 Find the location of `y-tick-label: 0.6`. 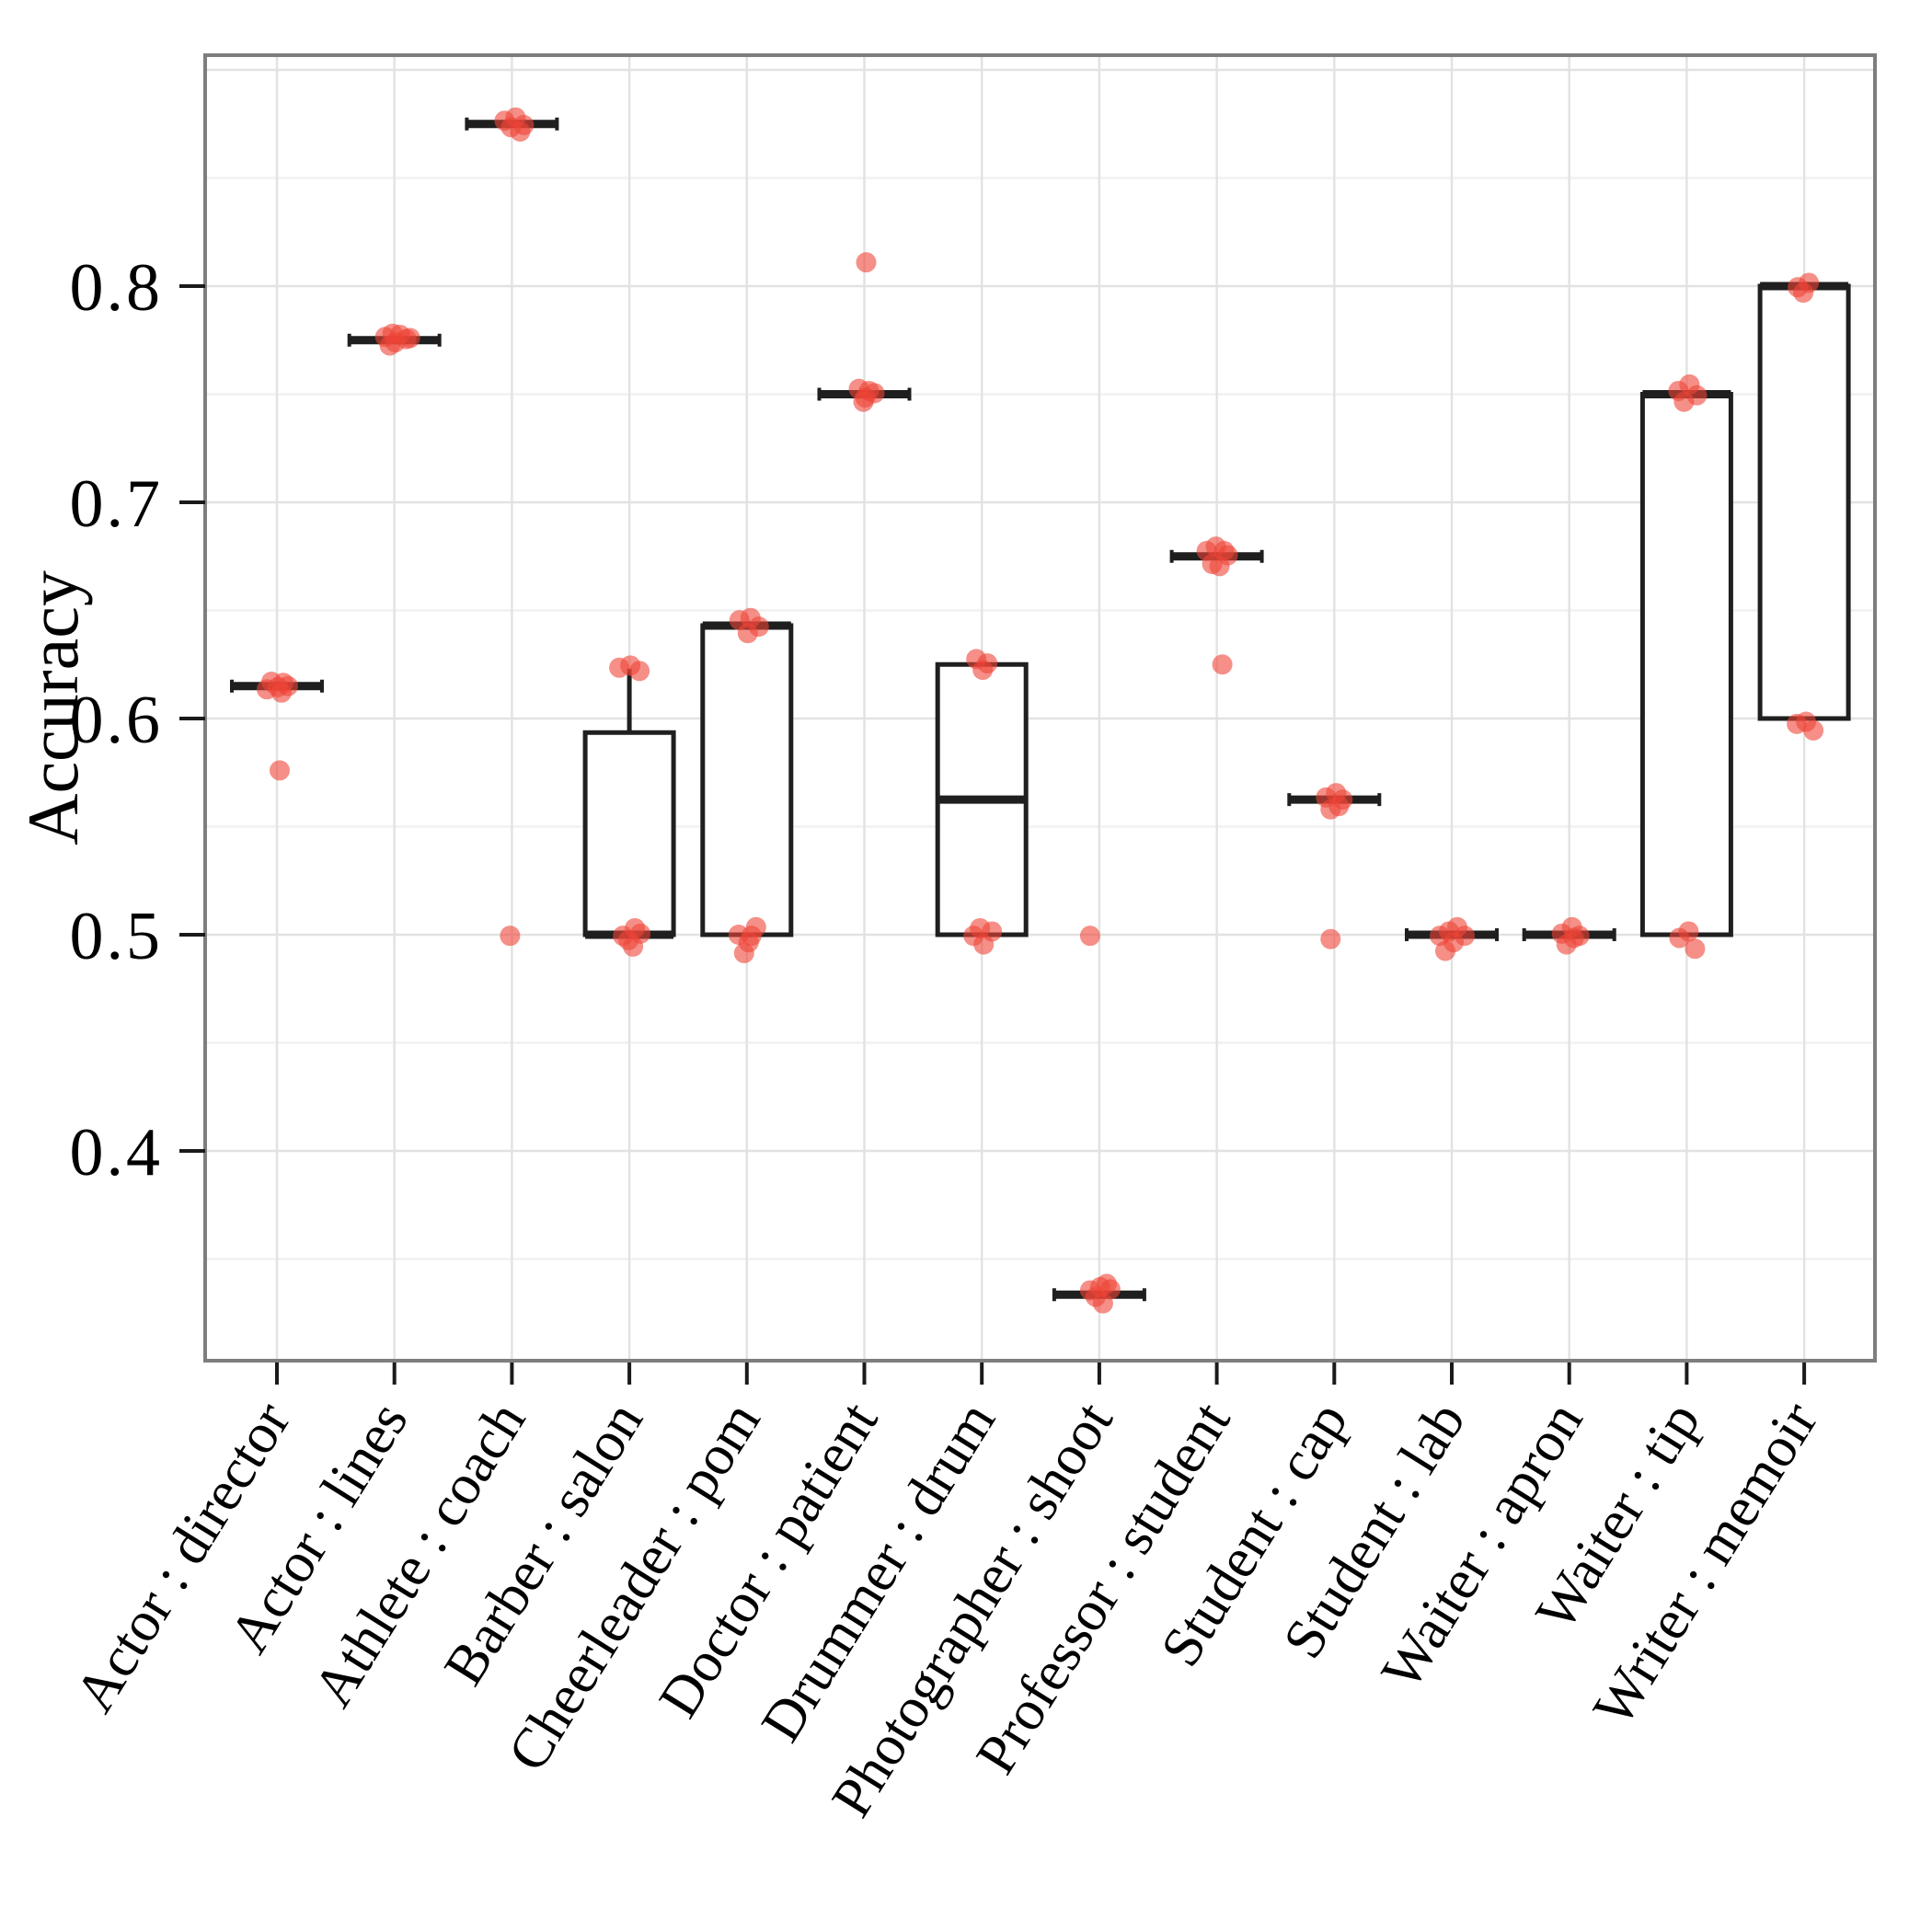

y-tick-label: 0.6 is located at coordinates (117, 720).